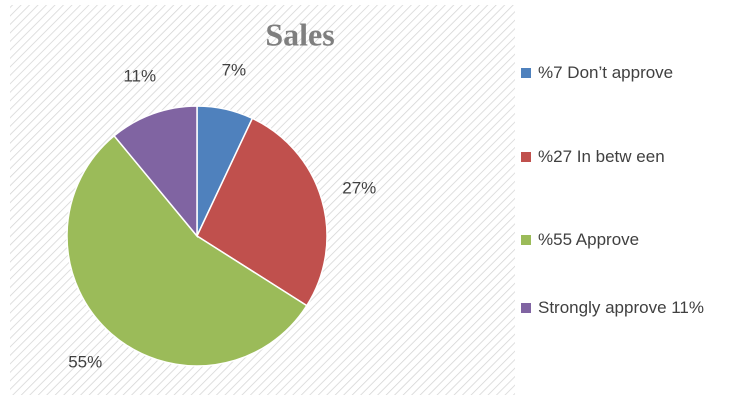 This screenshot has height=403, width=756. Describe the element at coordinates (621, 307) in the screenshot. I see `legend-entry: Strongly approve 11%` at that location.